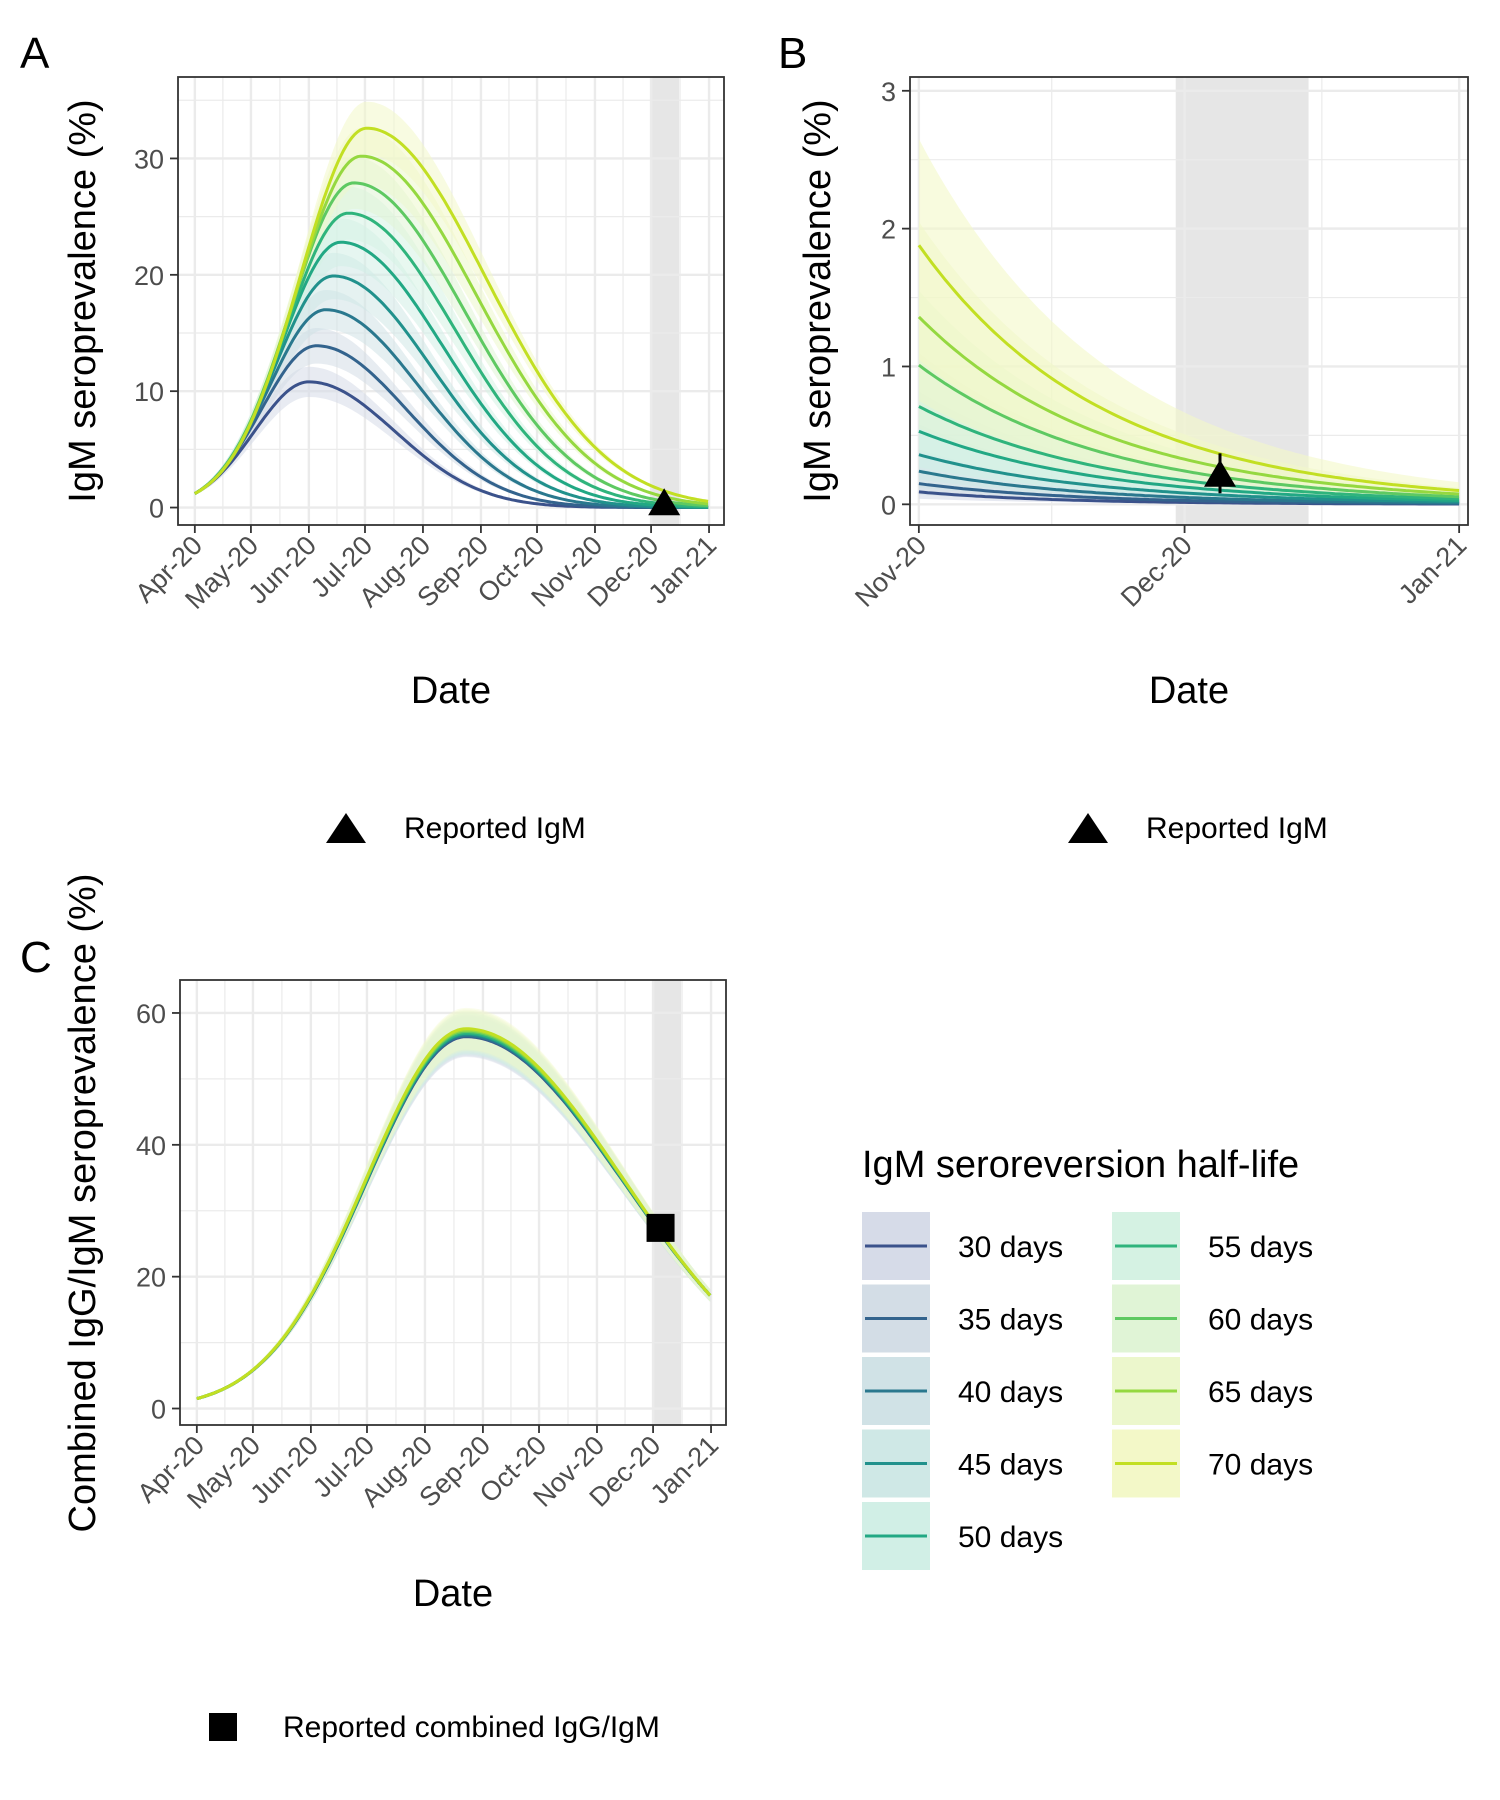 The height and width of the screenshot is (1800, 1500). Describe the element at coordinates (1237, 828) in the screenshot. I see `panel-b-legend-label: Reported IgM` at that location.